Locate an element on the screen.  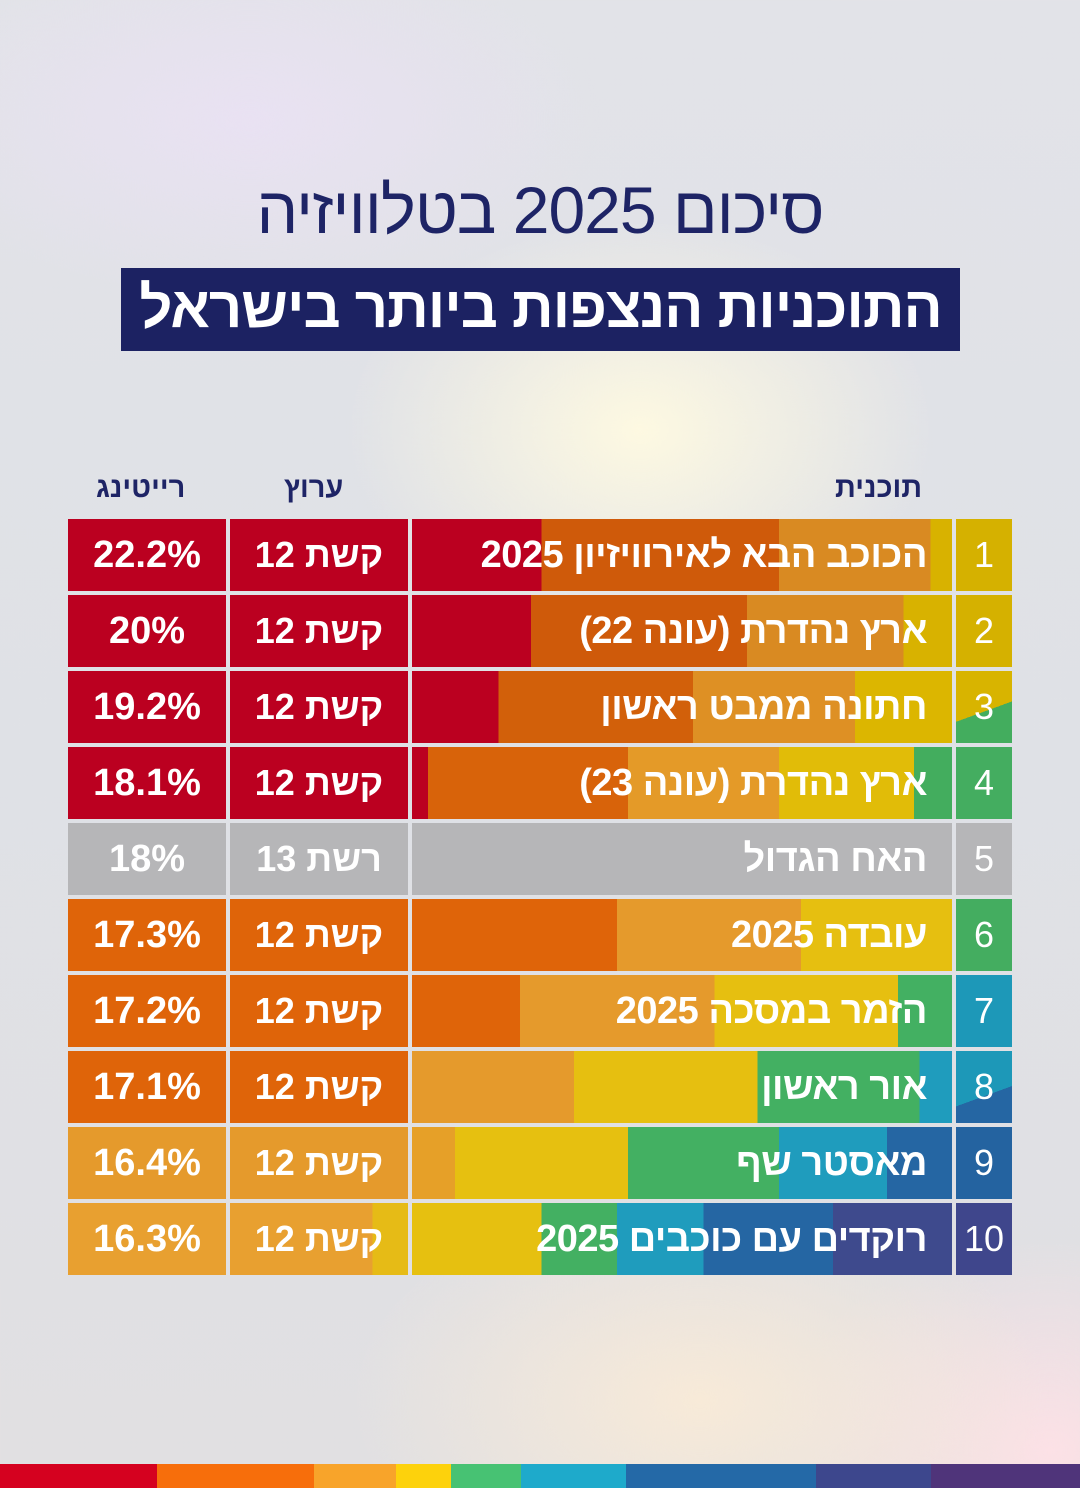
rating-cell: 18.1% is located at coordinates (147, 783).